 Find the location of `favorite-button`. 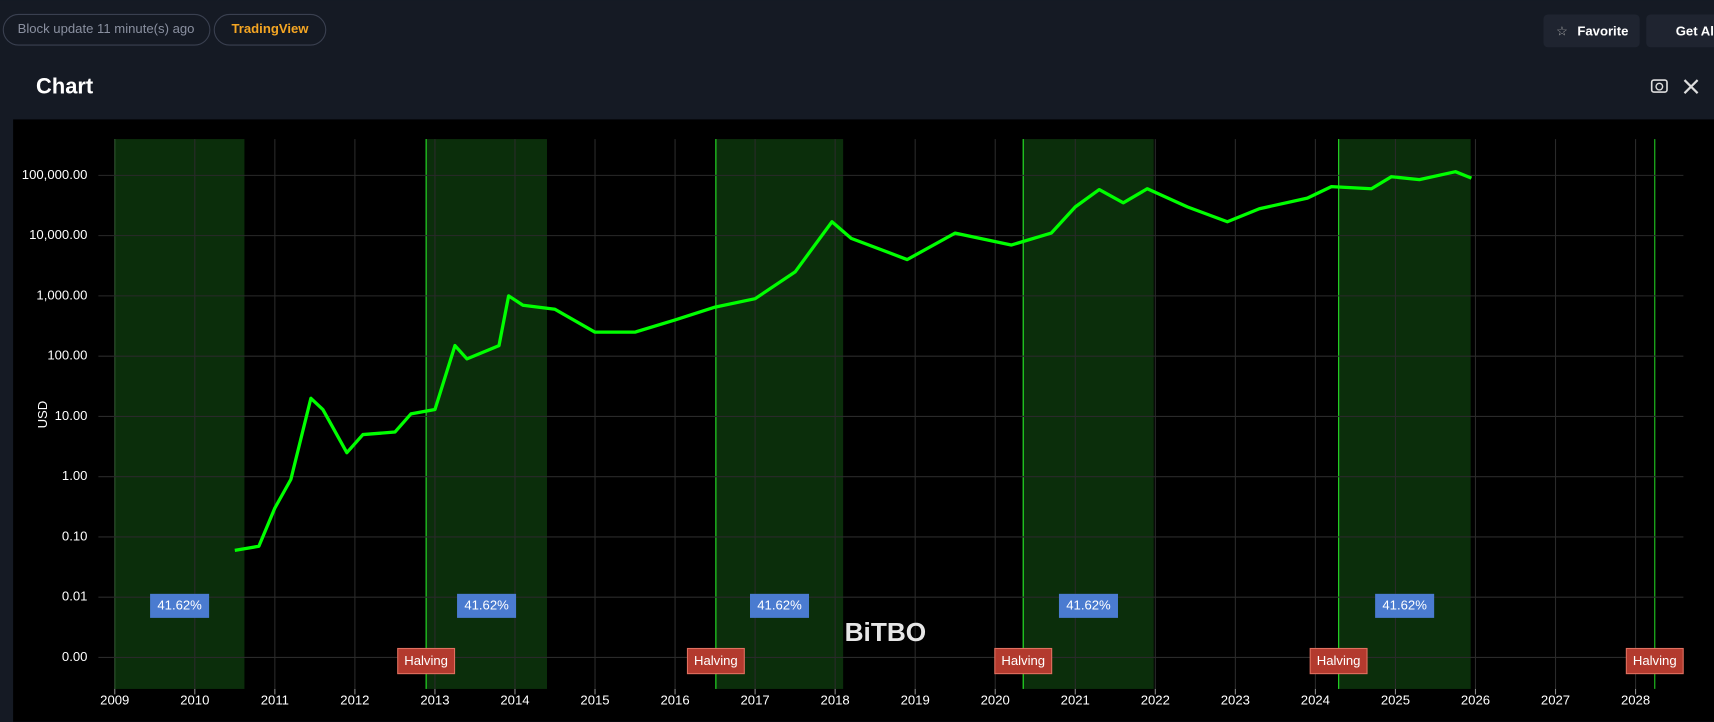

favorite-button is located at coordinates (1591, 31).